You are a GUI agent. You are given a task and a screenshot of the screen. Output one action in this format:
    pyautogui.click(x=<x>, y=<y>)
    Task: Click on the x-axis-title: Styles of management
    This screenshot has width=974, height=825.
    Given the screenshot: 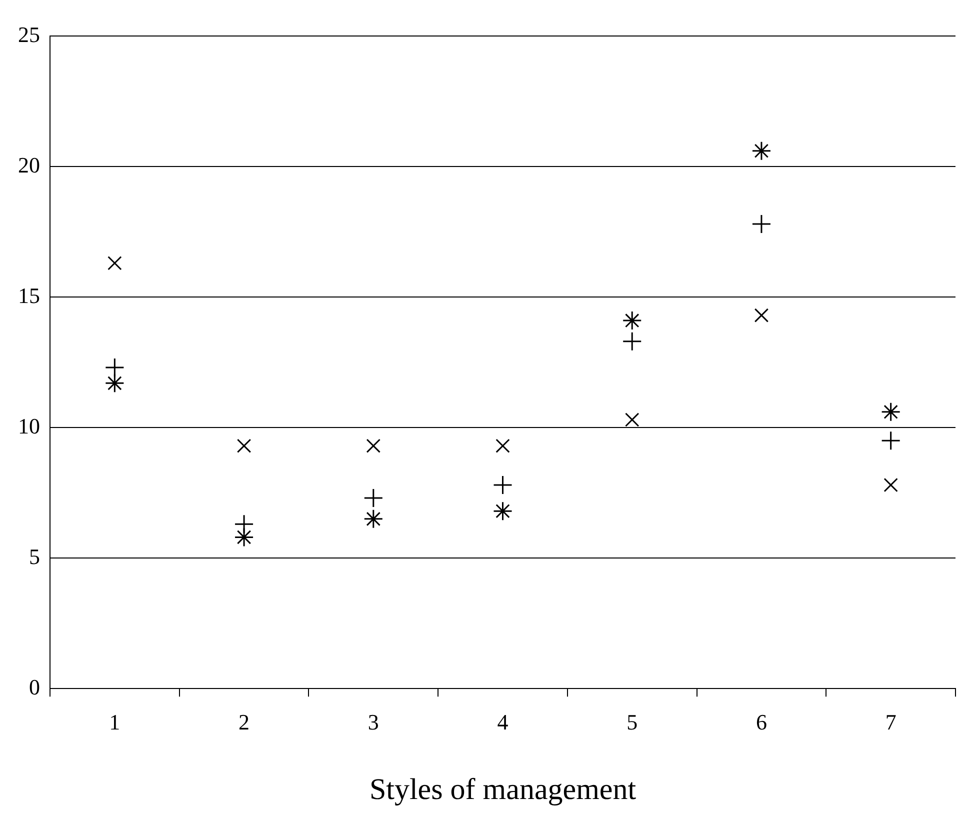 What is the action you would take?
    pyautogui.click(x=503, y=789)
    